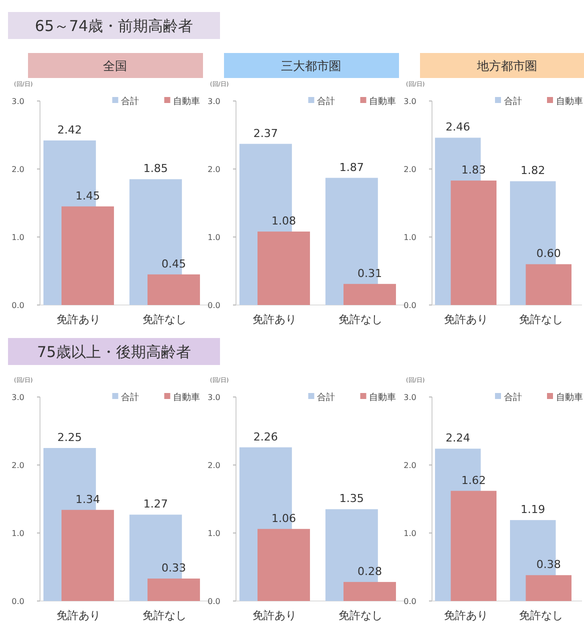 Image resolution: width=584 pixels, height=624 pixels. Describe the element at coordinates (548, 253) in the screenshot. I see `data-label: 0.60` at that location.